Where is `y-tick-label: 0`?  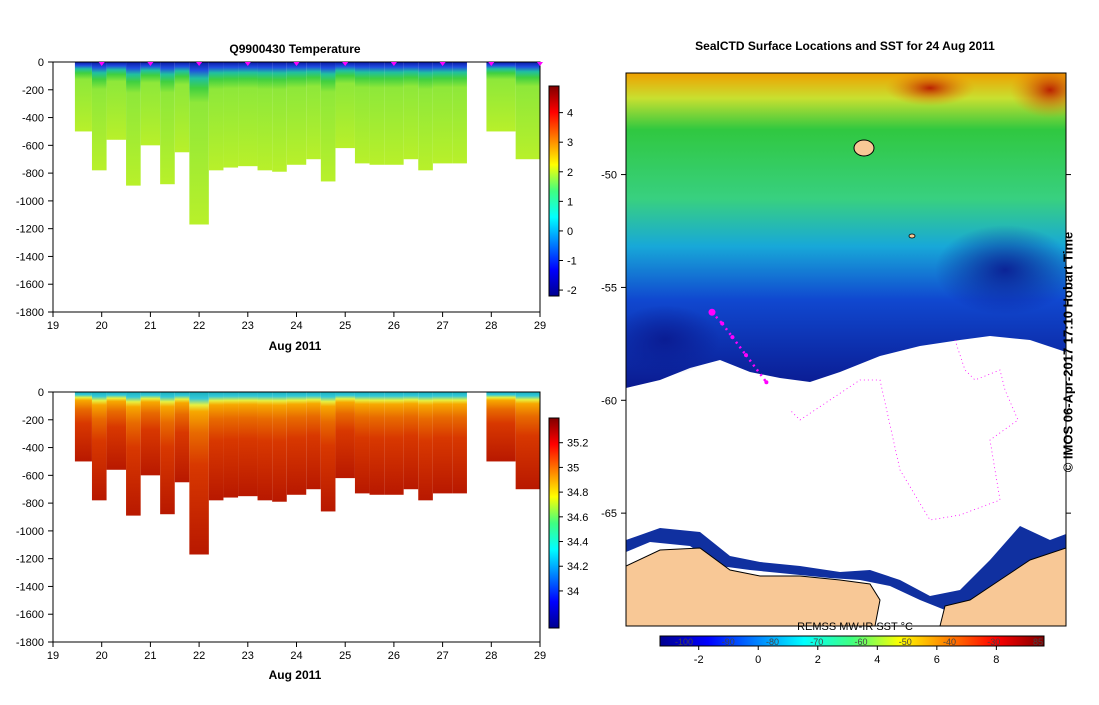 y-tick-label: 0 is located at coordinates (41, 63).